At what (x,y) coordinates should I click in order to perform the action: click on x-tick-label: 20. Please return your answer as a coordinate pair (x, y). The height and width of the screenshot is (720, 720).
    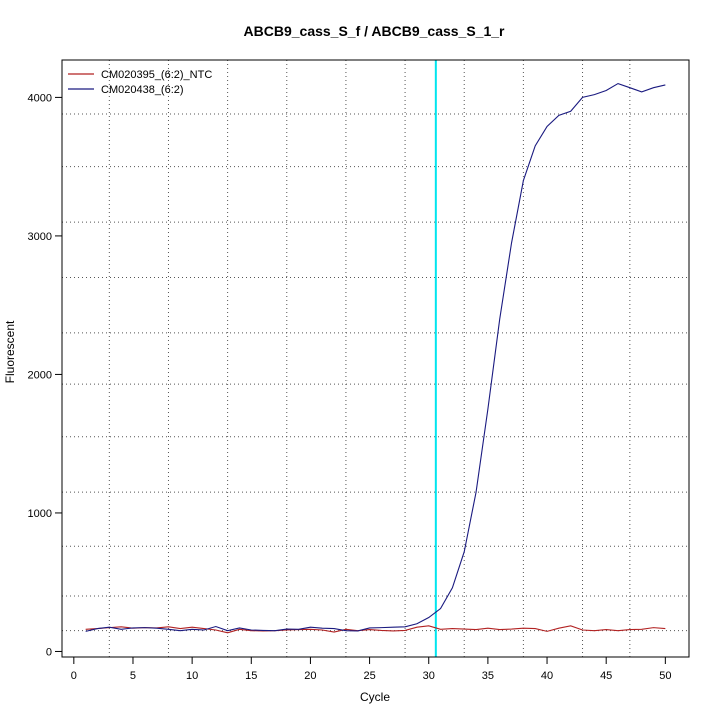
    Looking at the image, I should click on (310, 676).